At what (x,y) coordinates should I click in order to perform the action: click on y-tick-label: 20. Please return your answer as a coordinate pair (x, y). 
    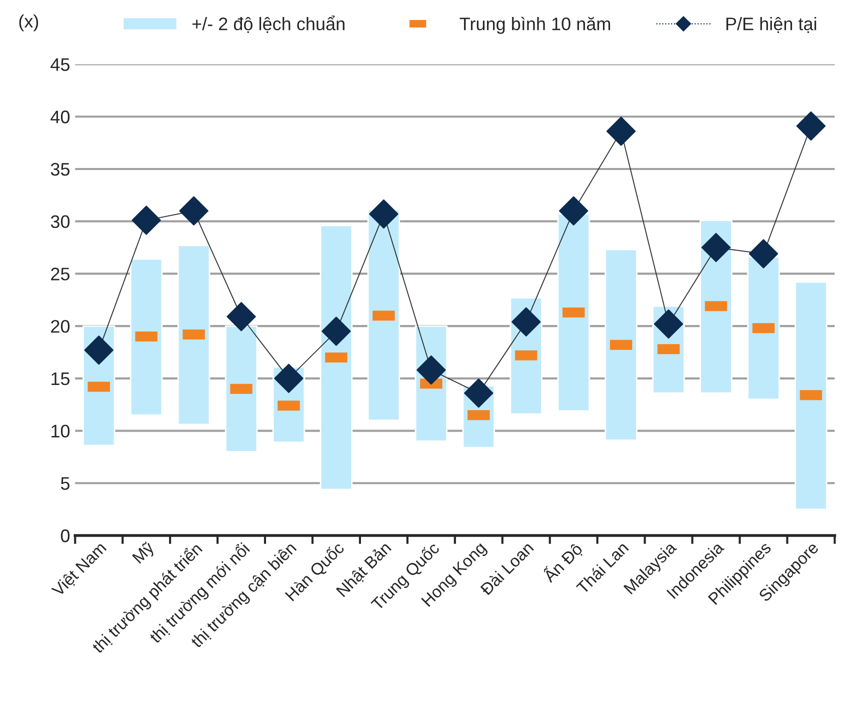
    Looking at the image, I should click on (60, 326).